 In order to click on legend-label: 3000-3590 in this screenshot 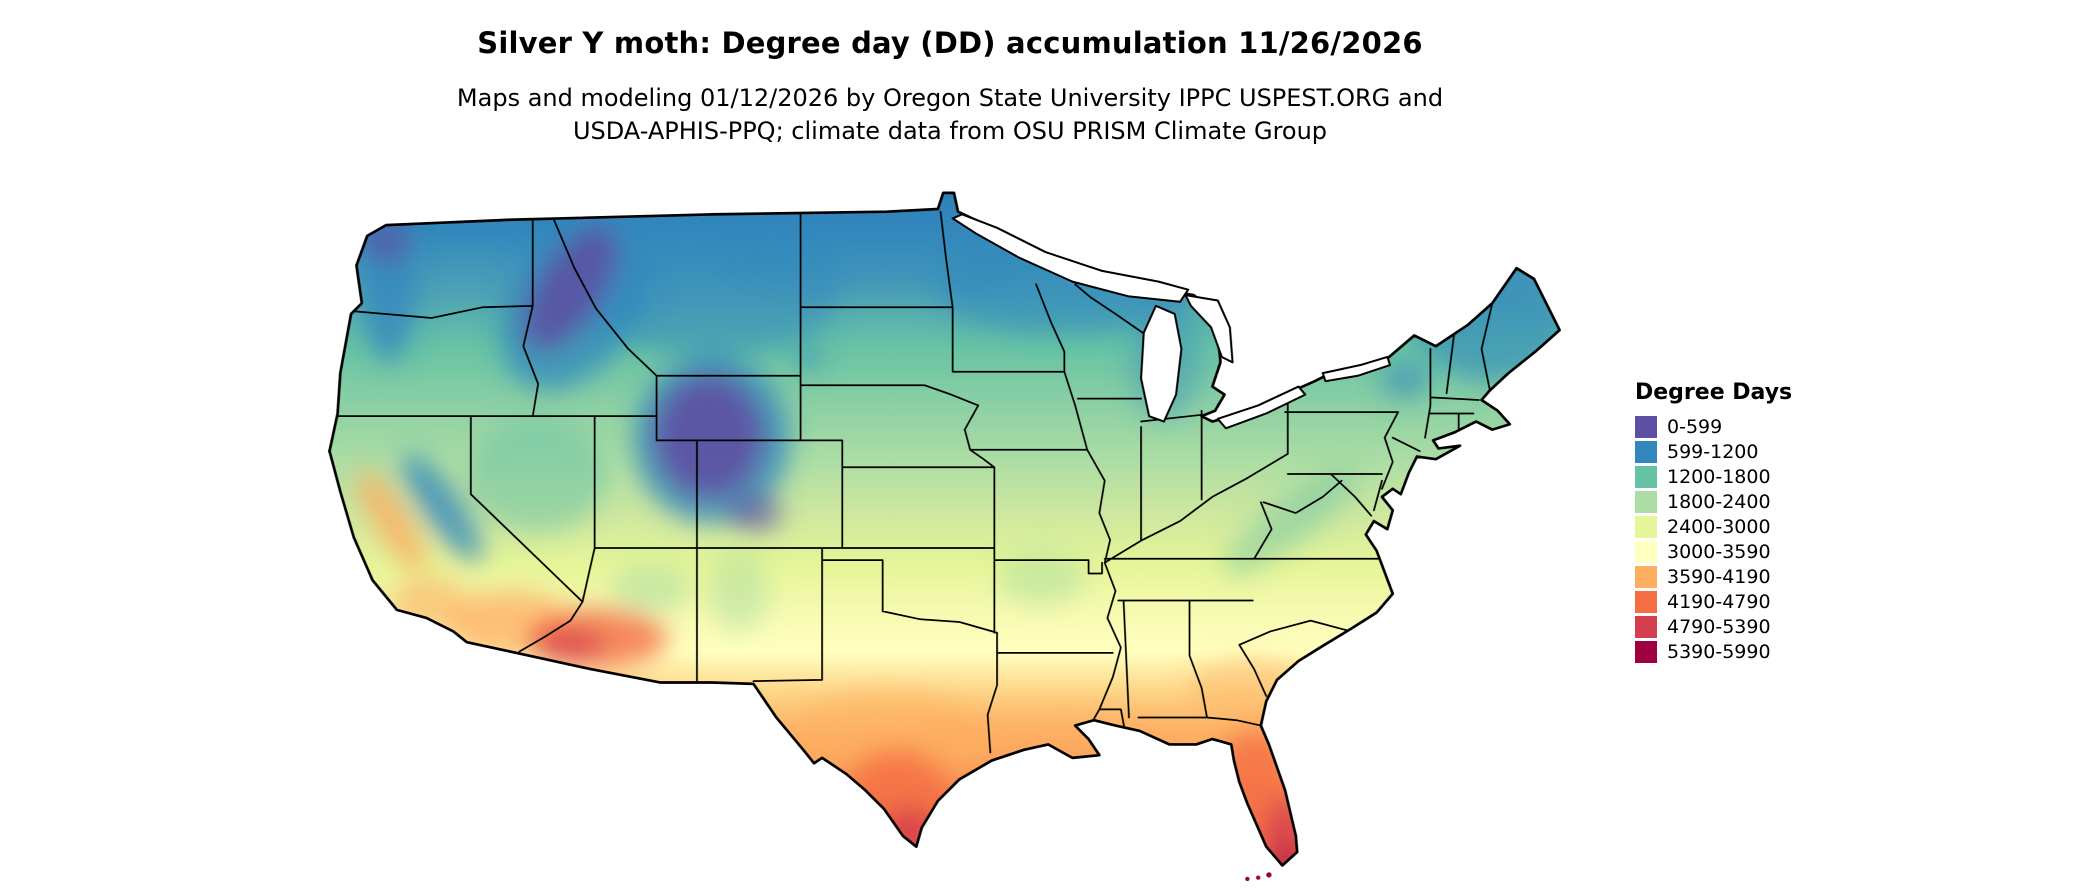, I will do `click(1719, 551)`.